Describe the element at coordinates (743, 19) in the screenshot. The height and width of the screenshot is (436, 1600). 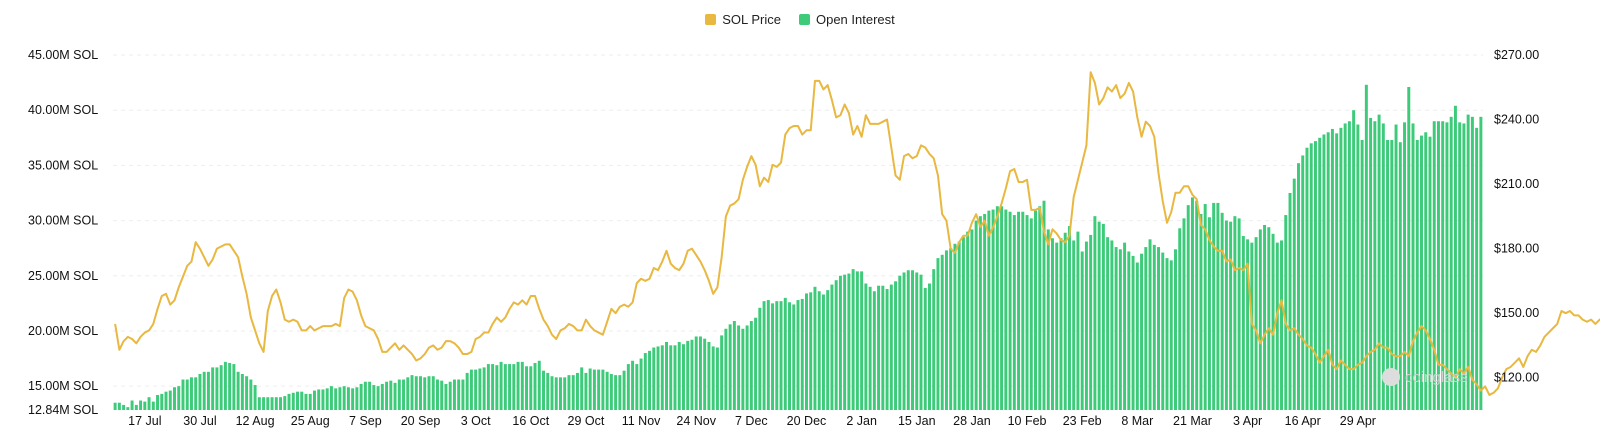
I see `legend-item-sol-price: SOL Price` at that location.